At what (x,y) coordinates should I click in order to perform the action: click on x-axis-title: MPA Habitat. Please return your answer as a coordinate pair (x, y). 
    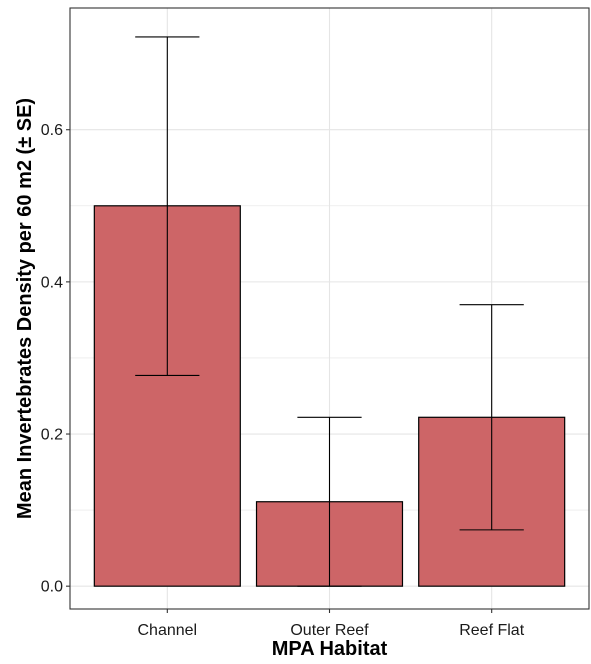
    Looking at the image, I should click on (330, 649).